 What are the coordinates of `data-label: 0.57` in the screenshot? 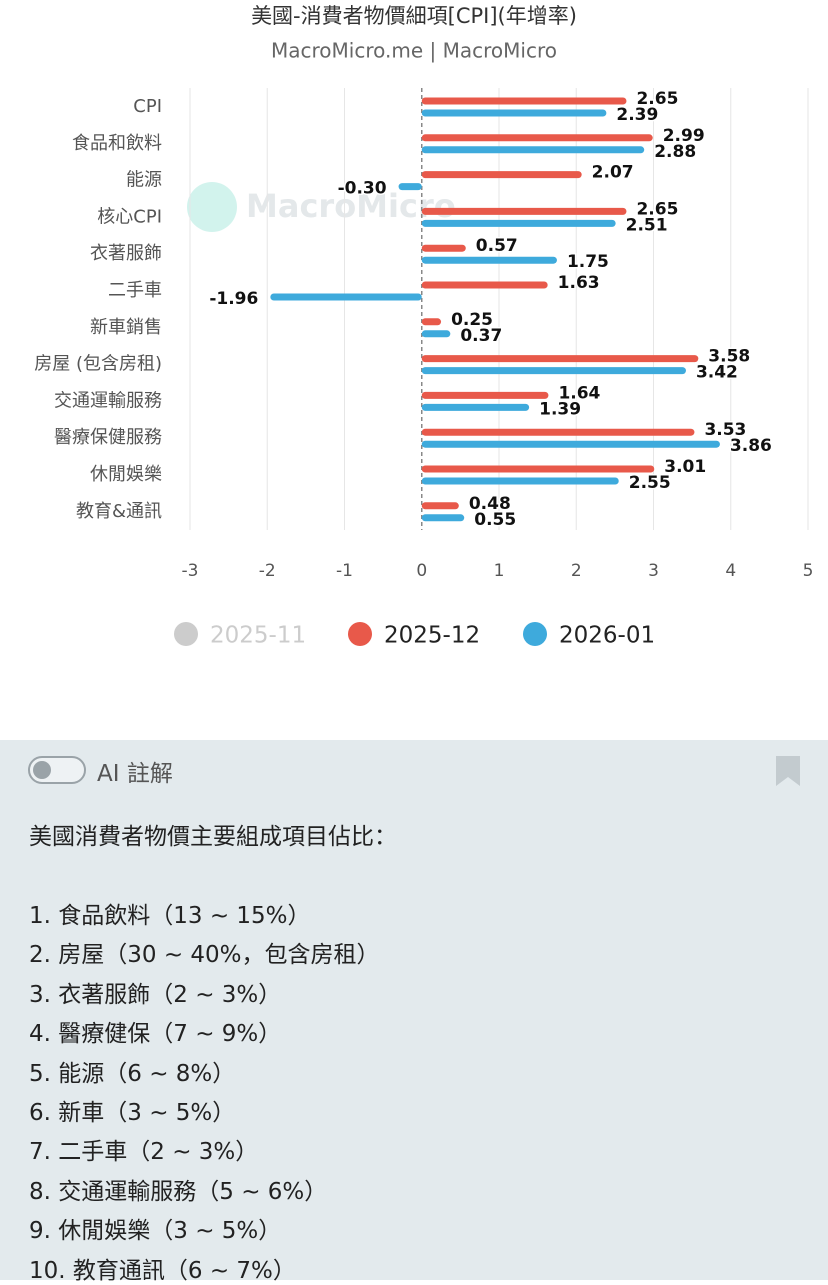 It's located at (497, 246).